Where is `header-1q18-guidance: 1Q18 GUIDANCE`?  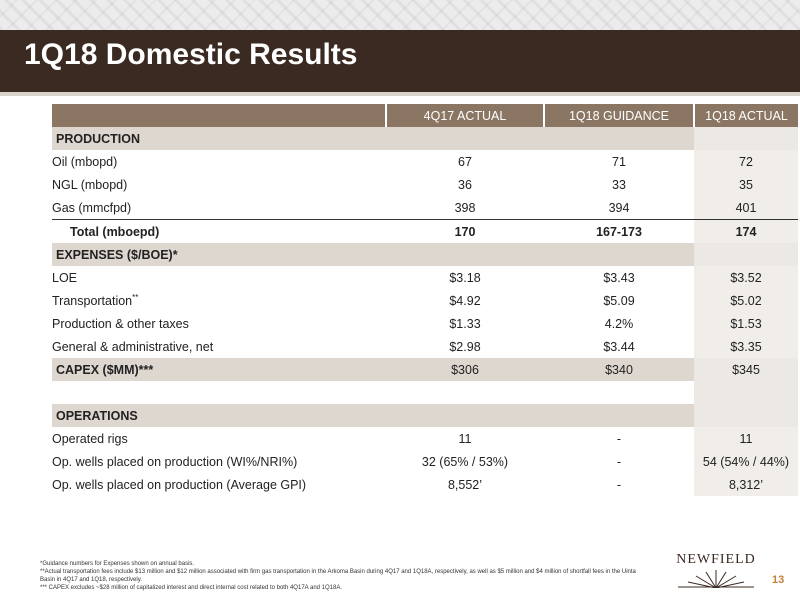 header-1q18-guidance: 1Q18 GUIDANCE is located at coordinates (618, 115).